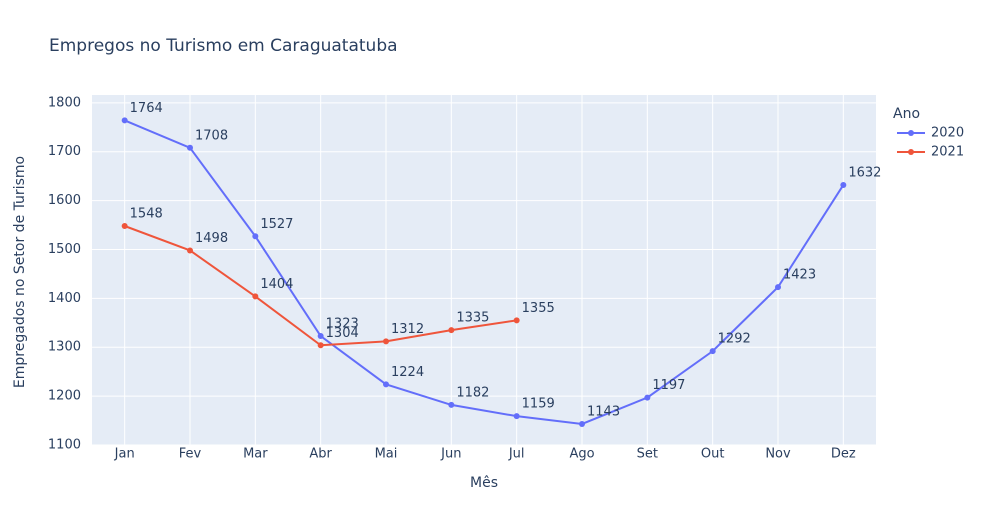  Describe the element at coordinates (906, 114) in the screenshot. I see `legend-title: Ano` at that location.